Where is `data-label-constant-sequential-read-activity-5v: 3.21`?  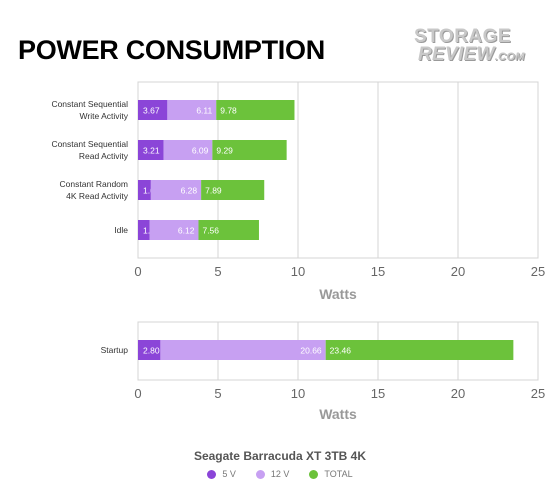 data-label-constant-sequential-read-activity-5v: 3.21 is located at coordinates (151, 151).